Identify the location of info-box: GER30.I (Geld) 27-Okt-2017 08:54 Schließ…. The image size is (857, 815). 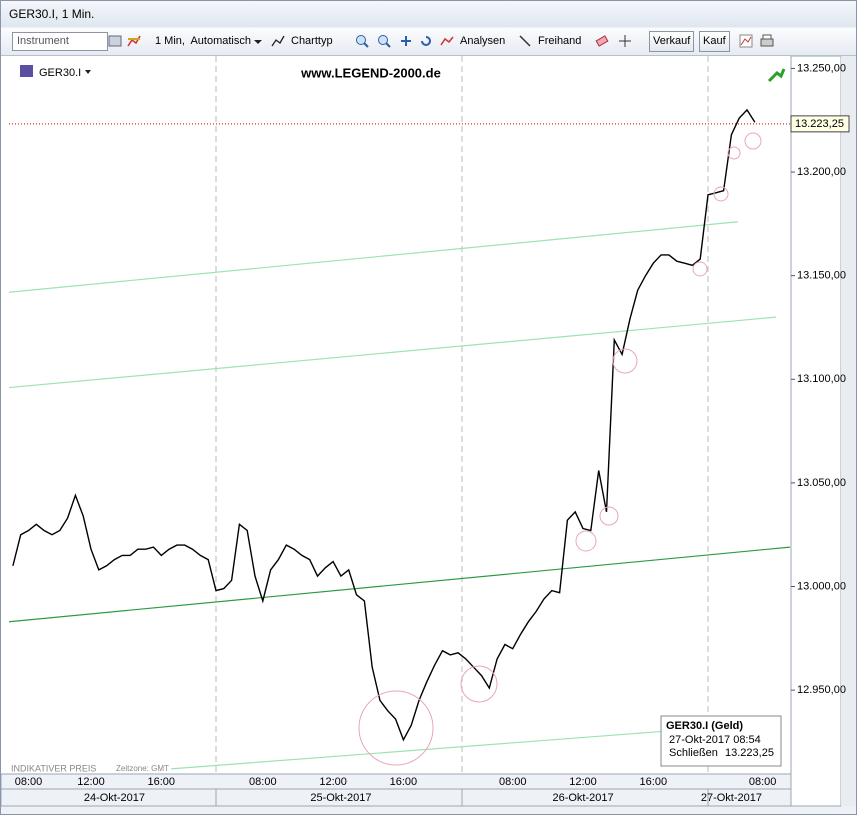
(721, 741).